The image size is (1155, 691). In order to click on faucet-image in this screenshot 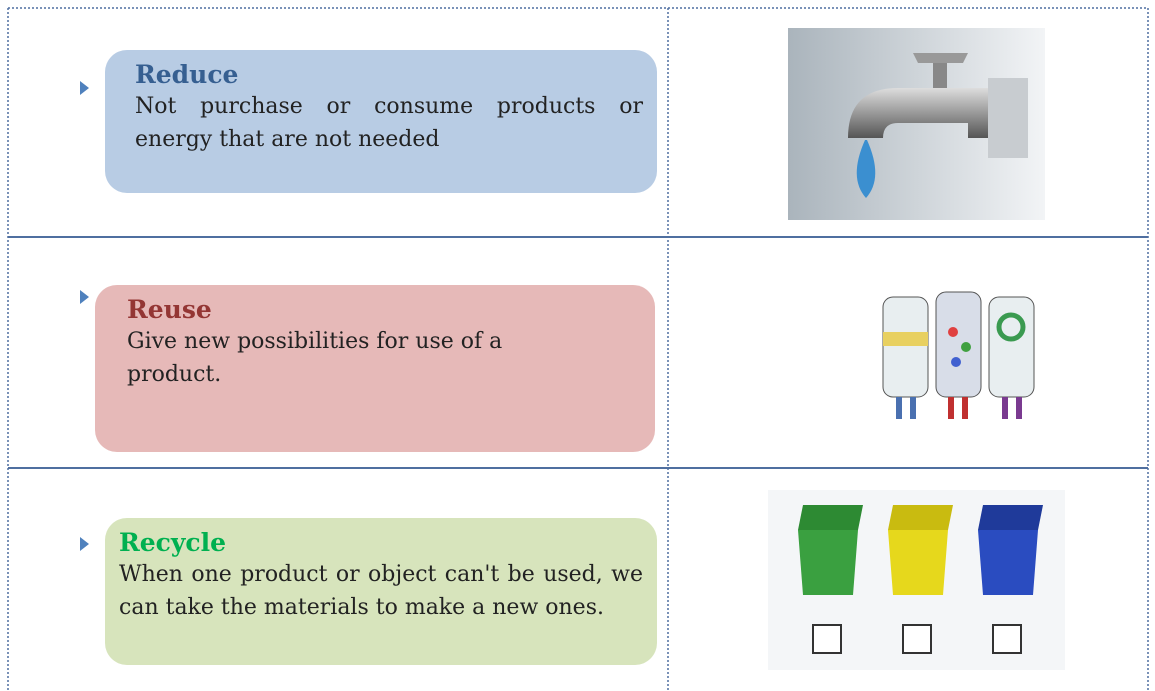, I will do `click(916, 124)`.